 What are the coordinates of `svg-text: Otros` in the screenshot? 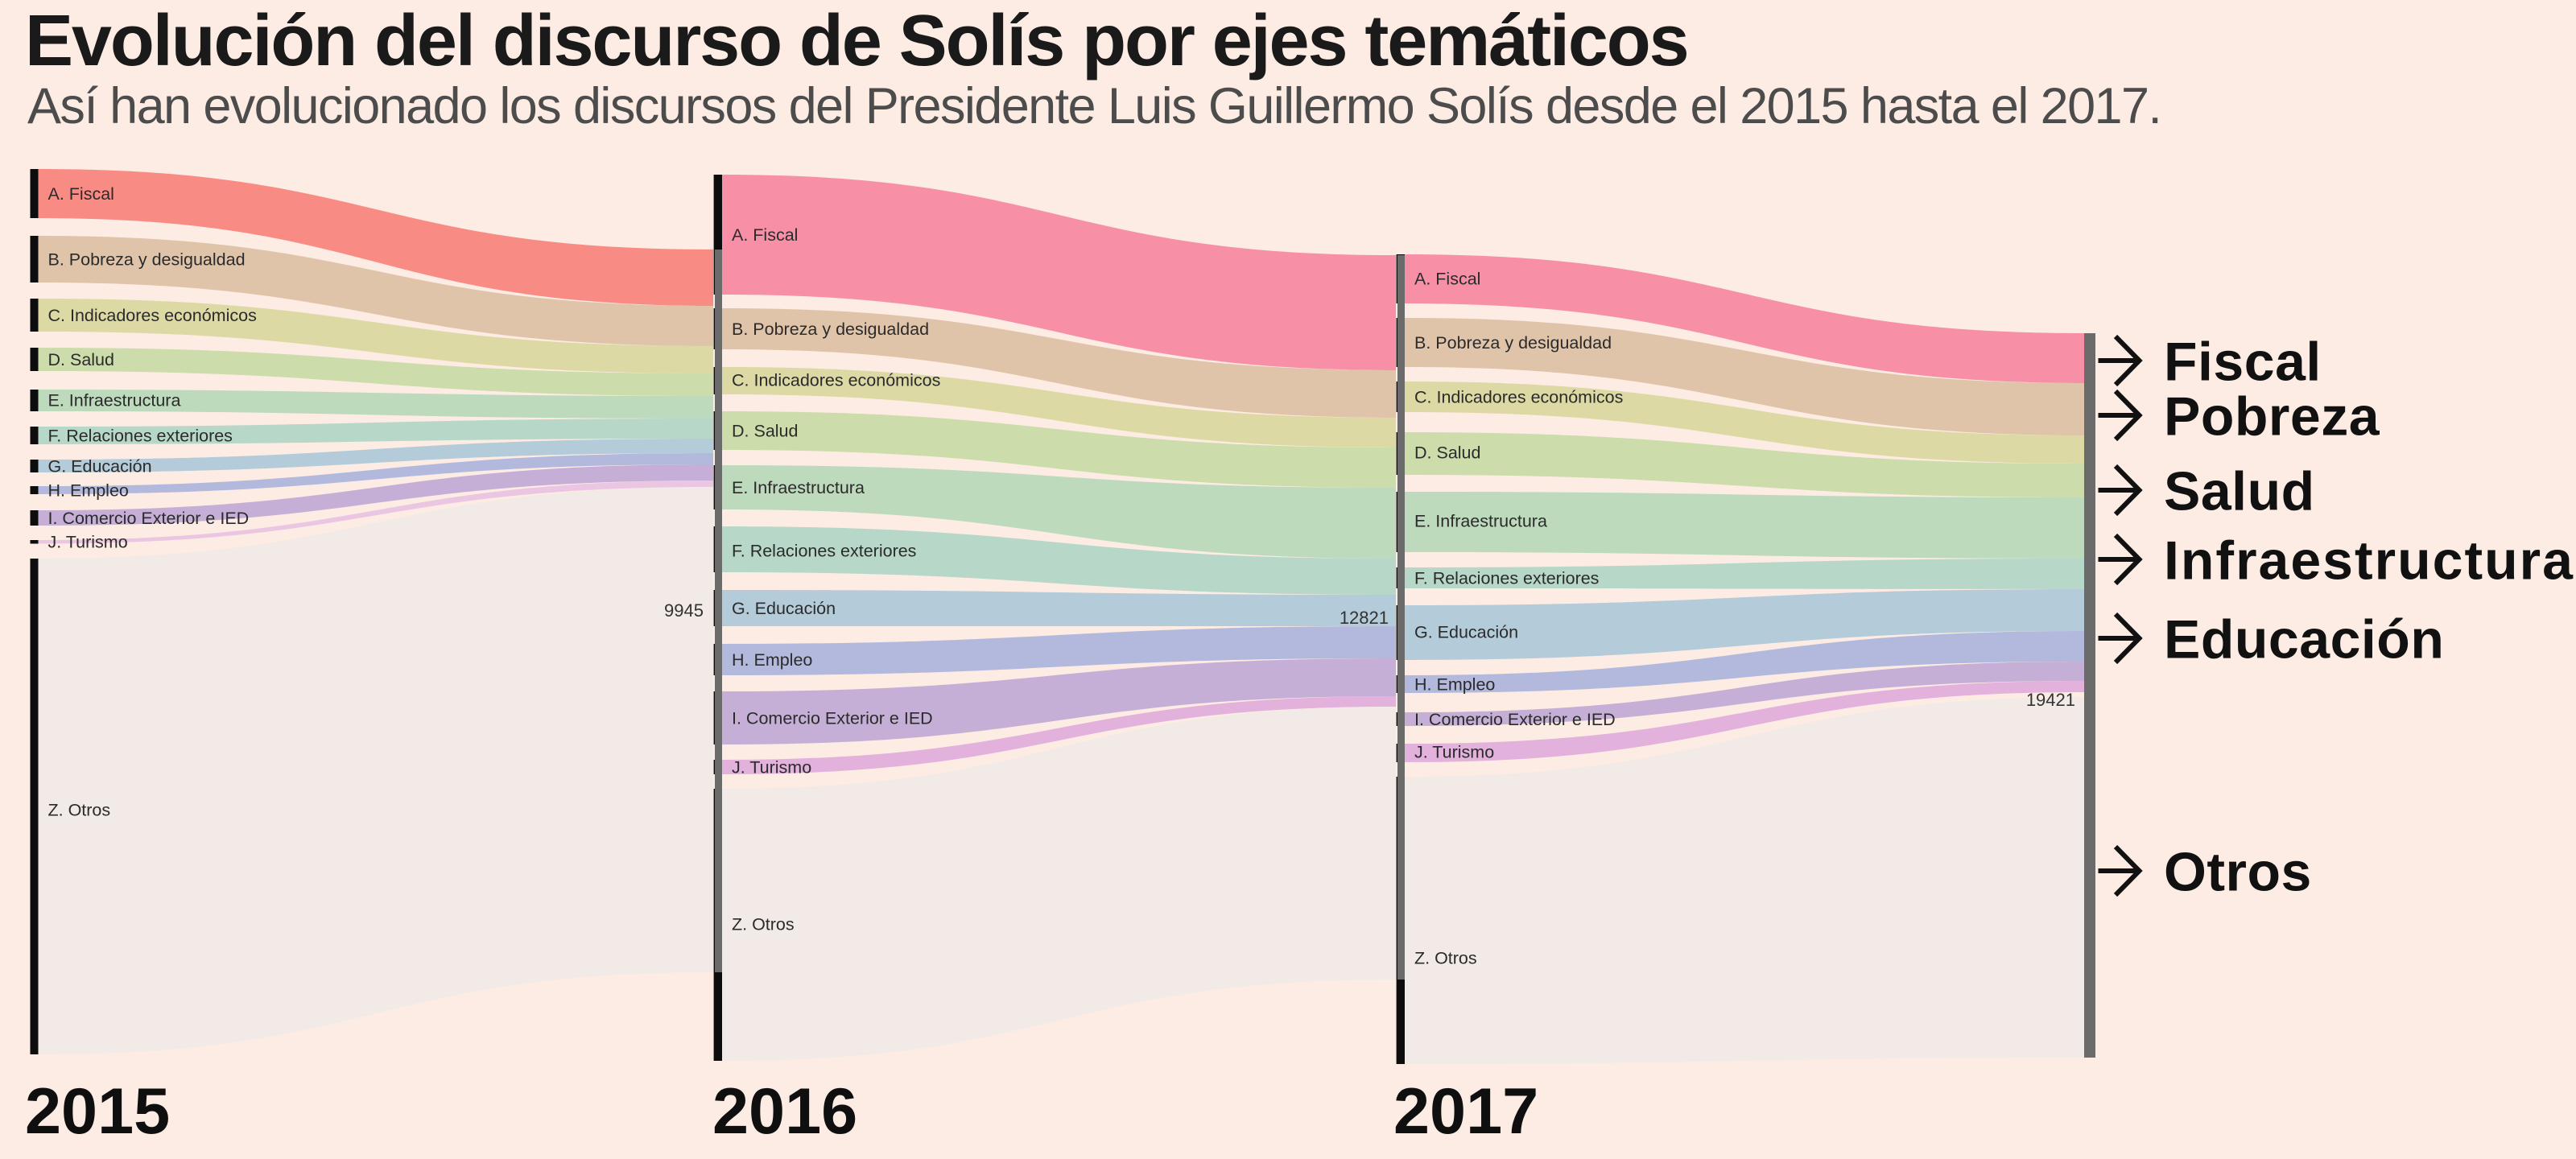 It's located at (2238, 871).